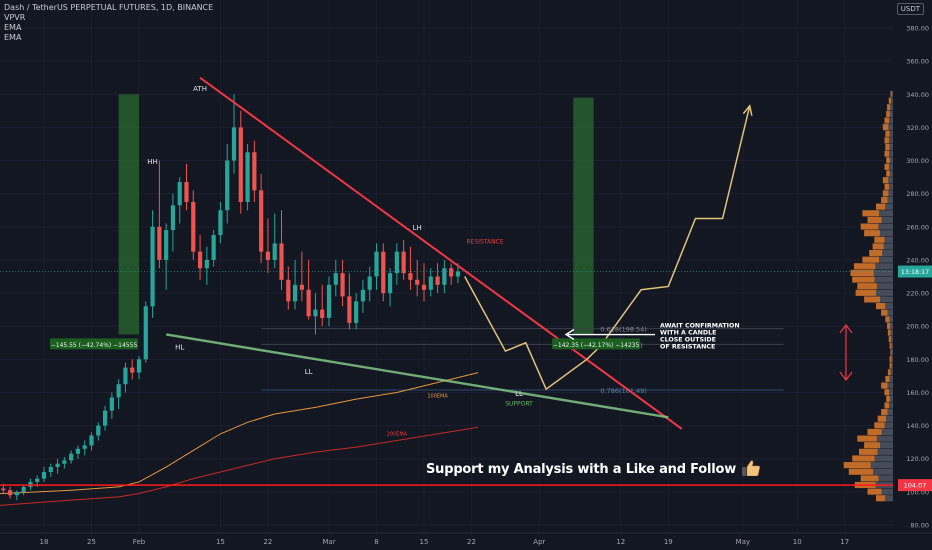 The width and height of the screenshot is (932, 550). Describe the element at coordinates (668, 542) in the screenshot. I see `time-axis-tick-label: 19` at that location.